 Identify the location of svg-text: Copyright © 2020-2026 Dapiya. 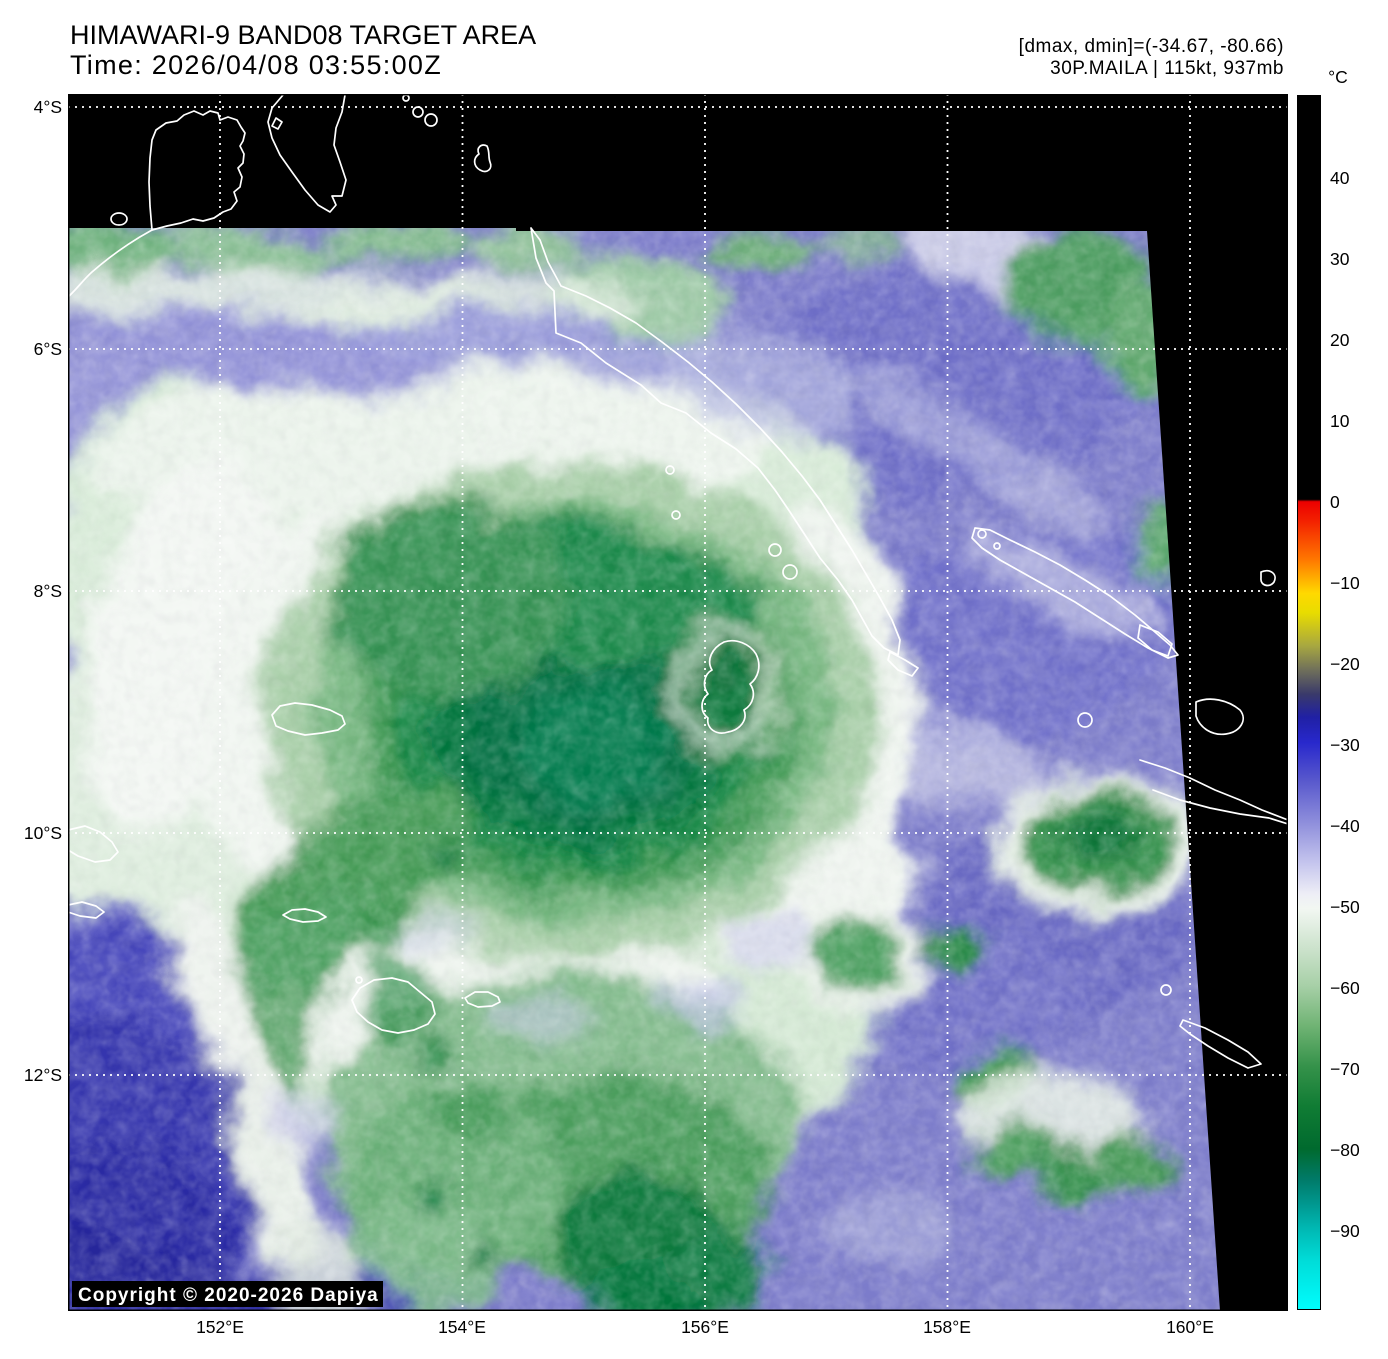
(228, 1295).